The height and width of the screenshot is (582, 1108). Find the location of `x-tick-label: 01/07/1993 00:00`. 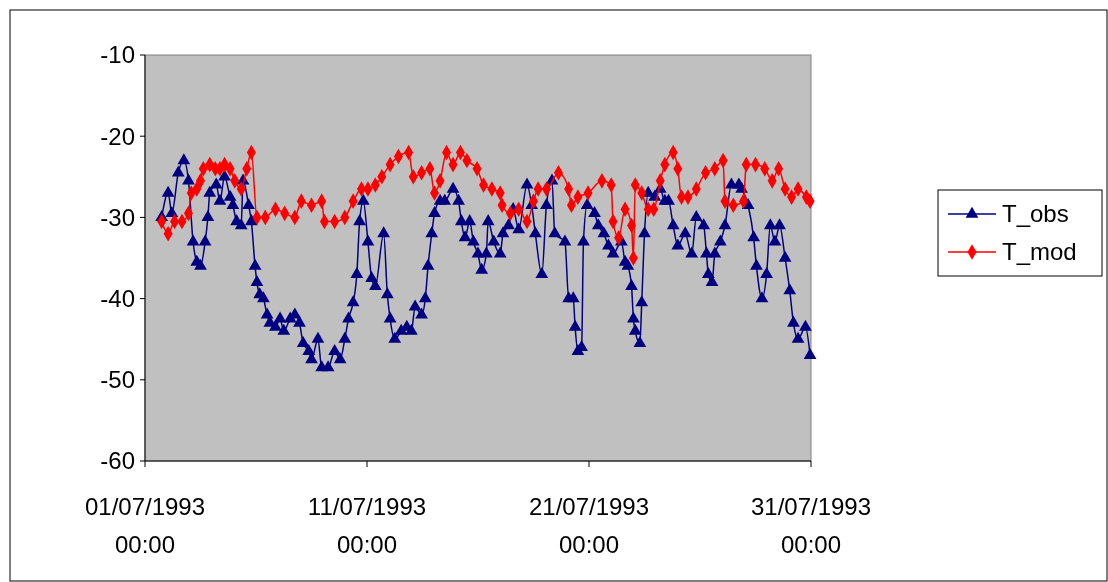

x-tick-label: 01/07/1993 00:00 is located at coordinates (145, 525).